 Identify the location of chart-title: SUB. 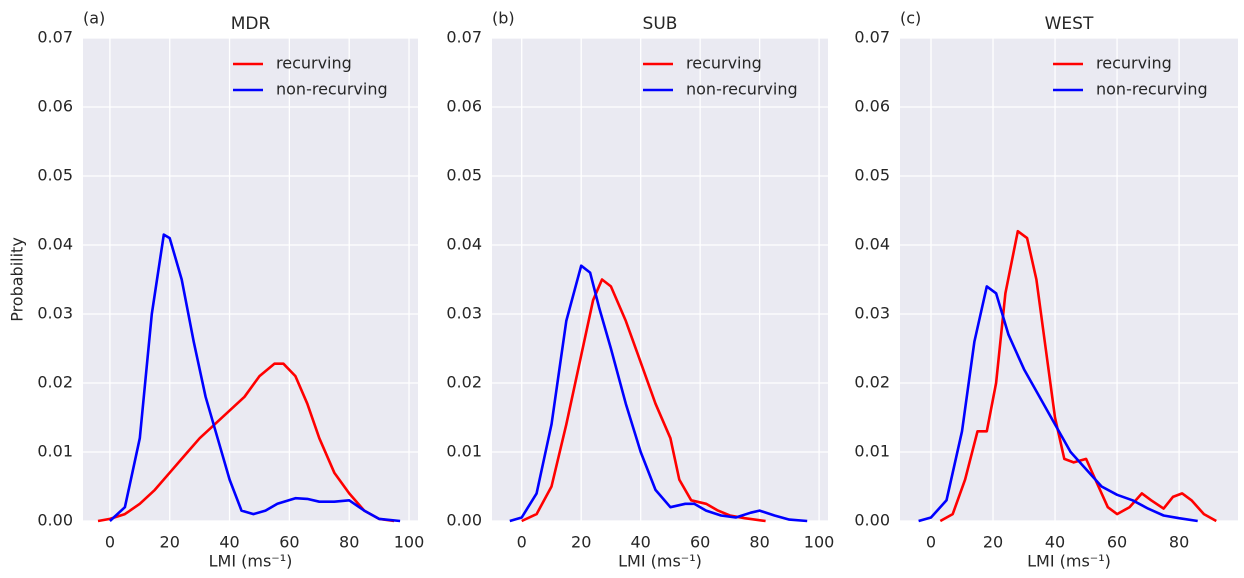
(660, 24).